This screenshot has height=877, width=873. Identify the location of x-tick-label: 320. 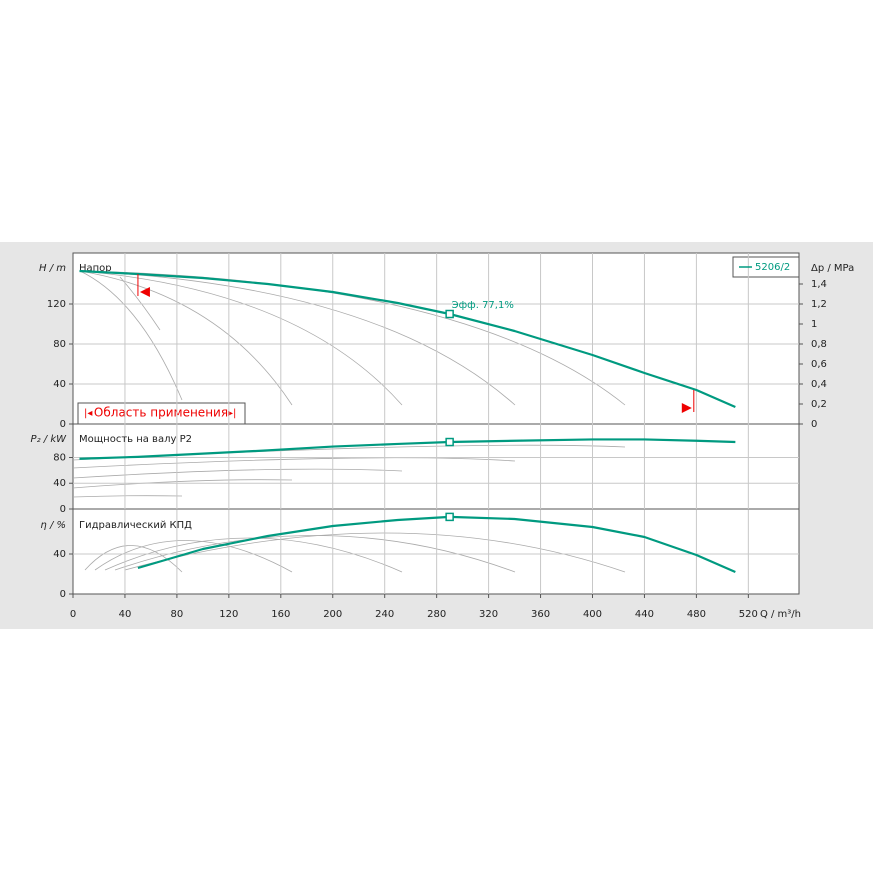
(488, 614).